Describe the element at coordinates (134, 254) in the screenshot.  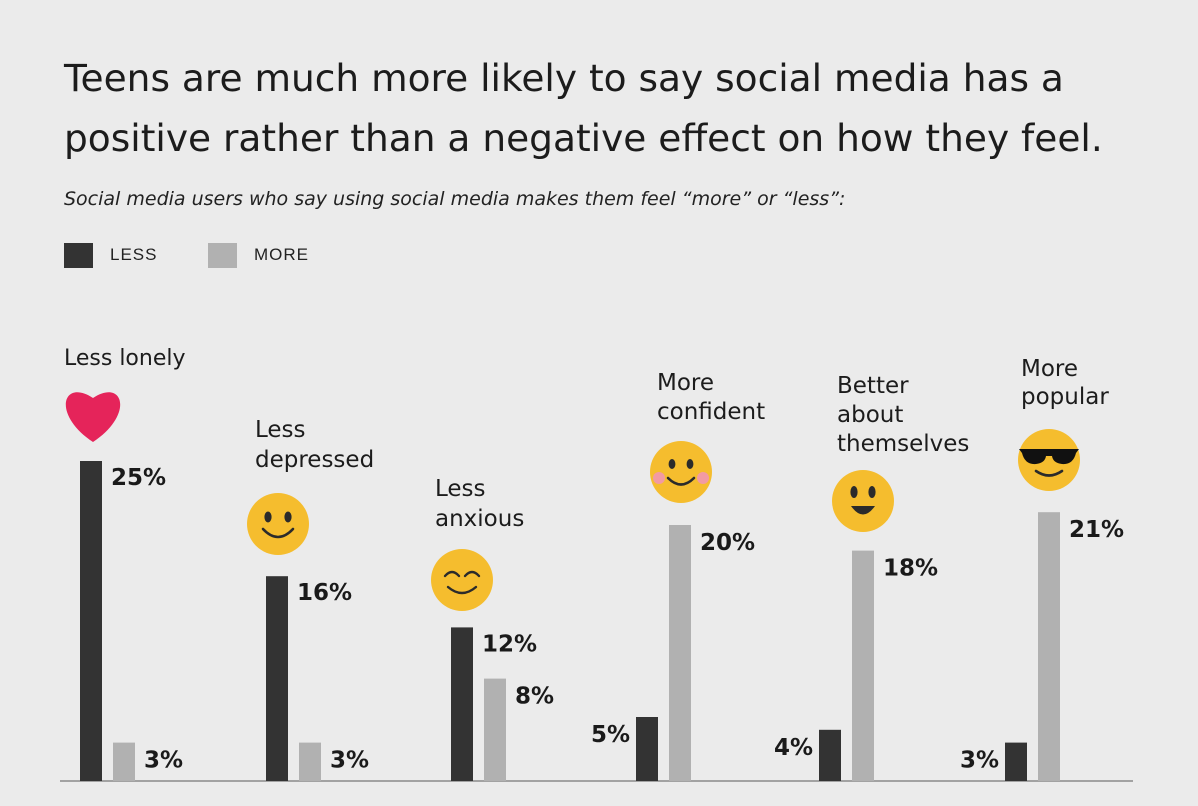
I see `legend-label-less: LESS` at that location.